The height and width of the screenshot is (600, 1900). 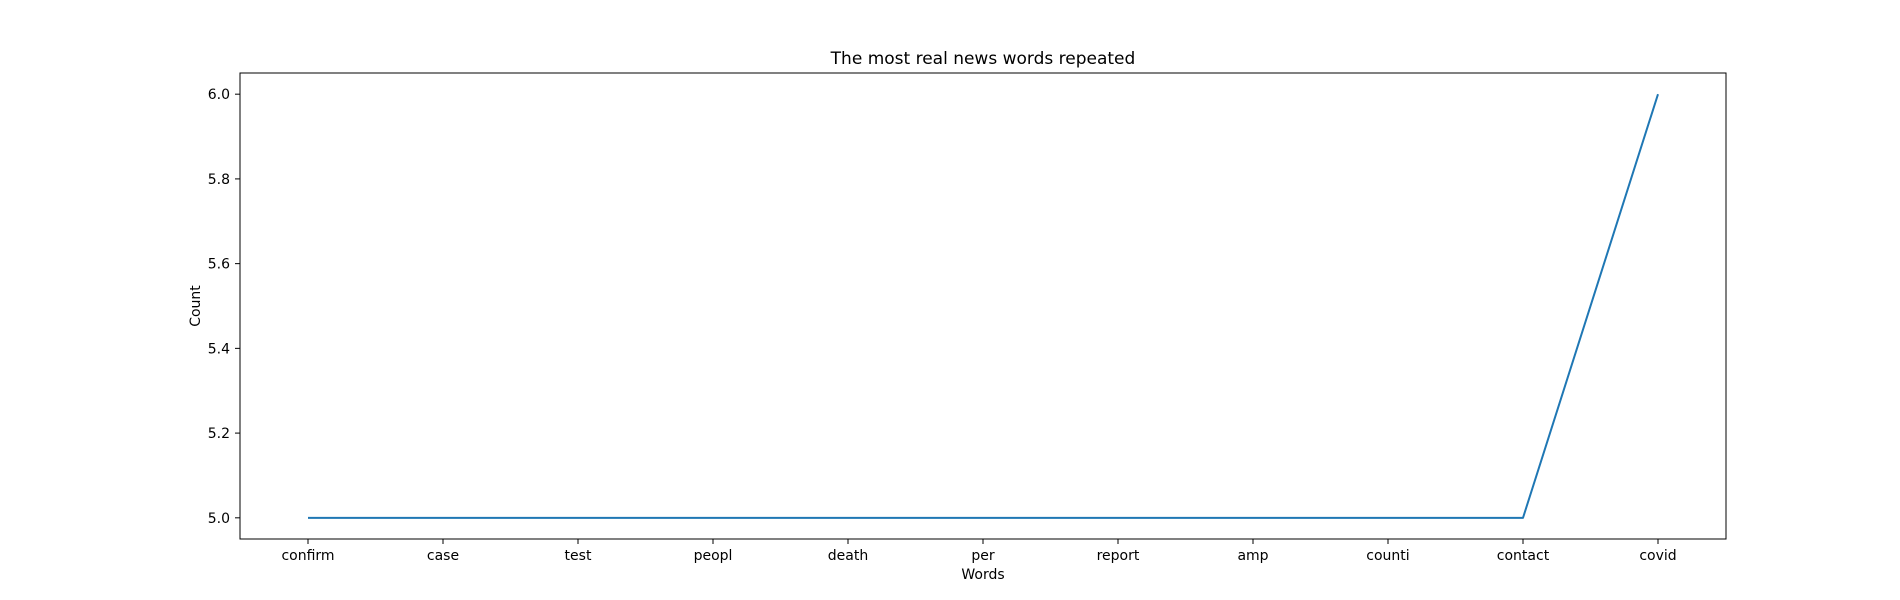 What do you see at coordinates (219, 349) in the screenshot?
I see `y-tick-label: 5.4` at bounding box center [219, 349].